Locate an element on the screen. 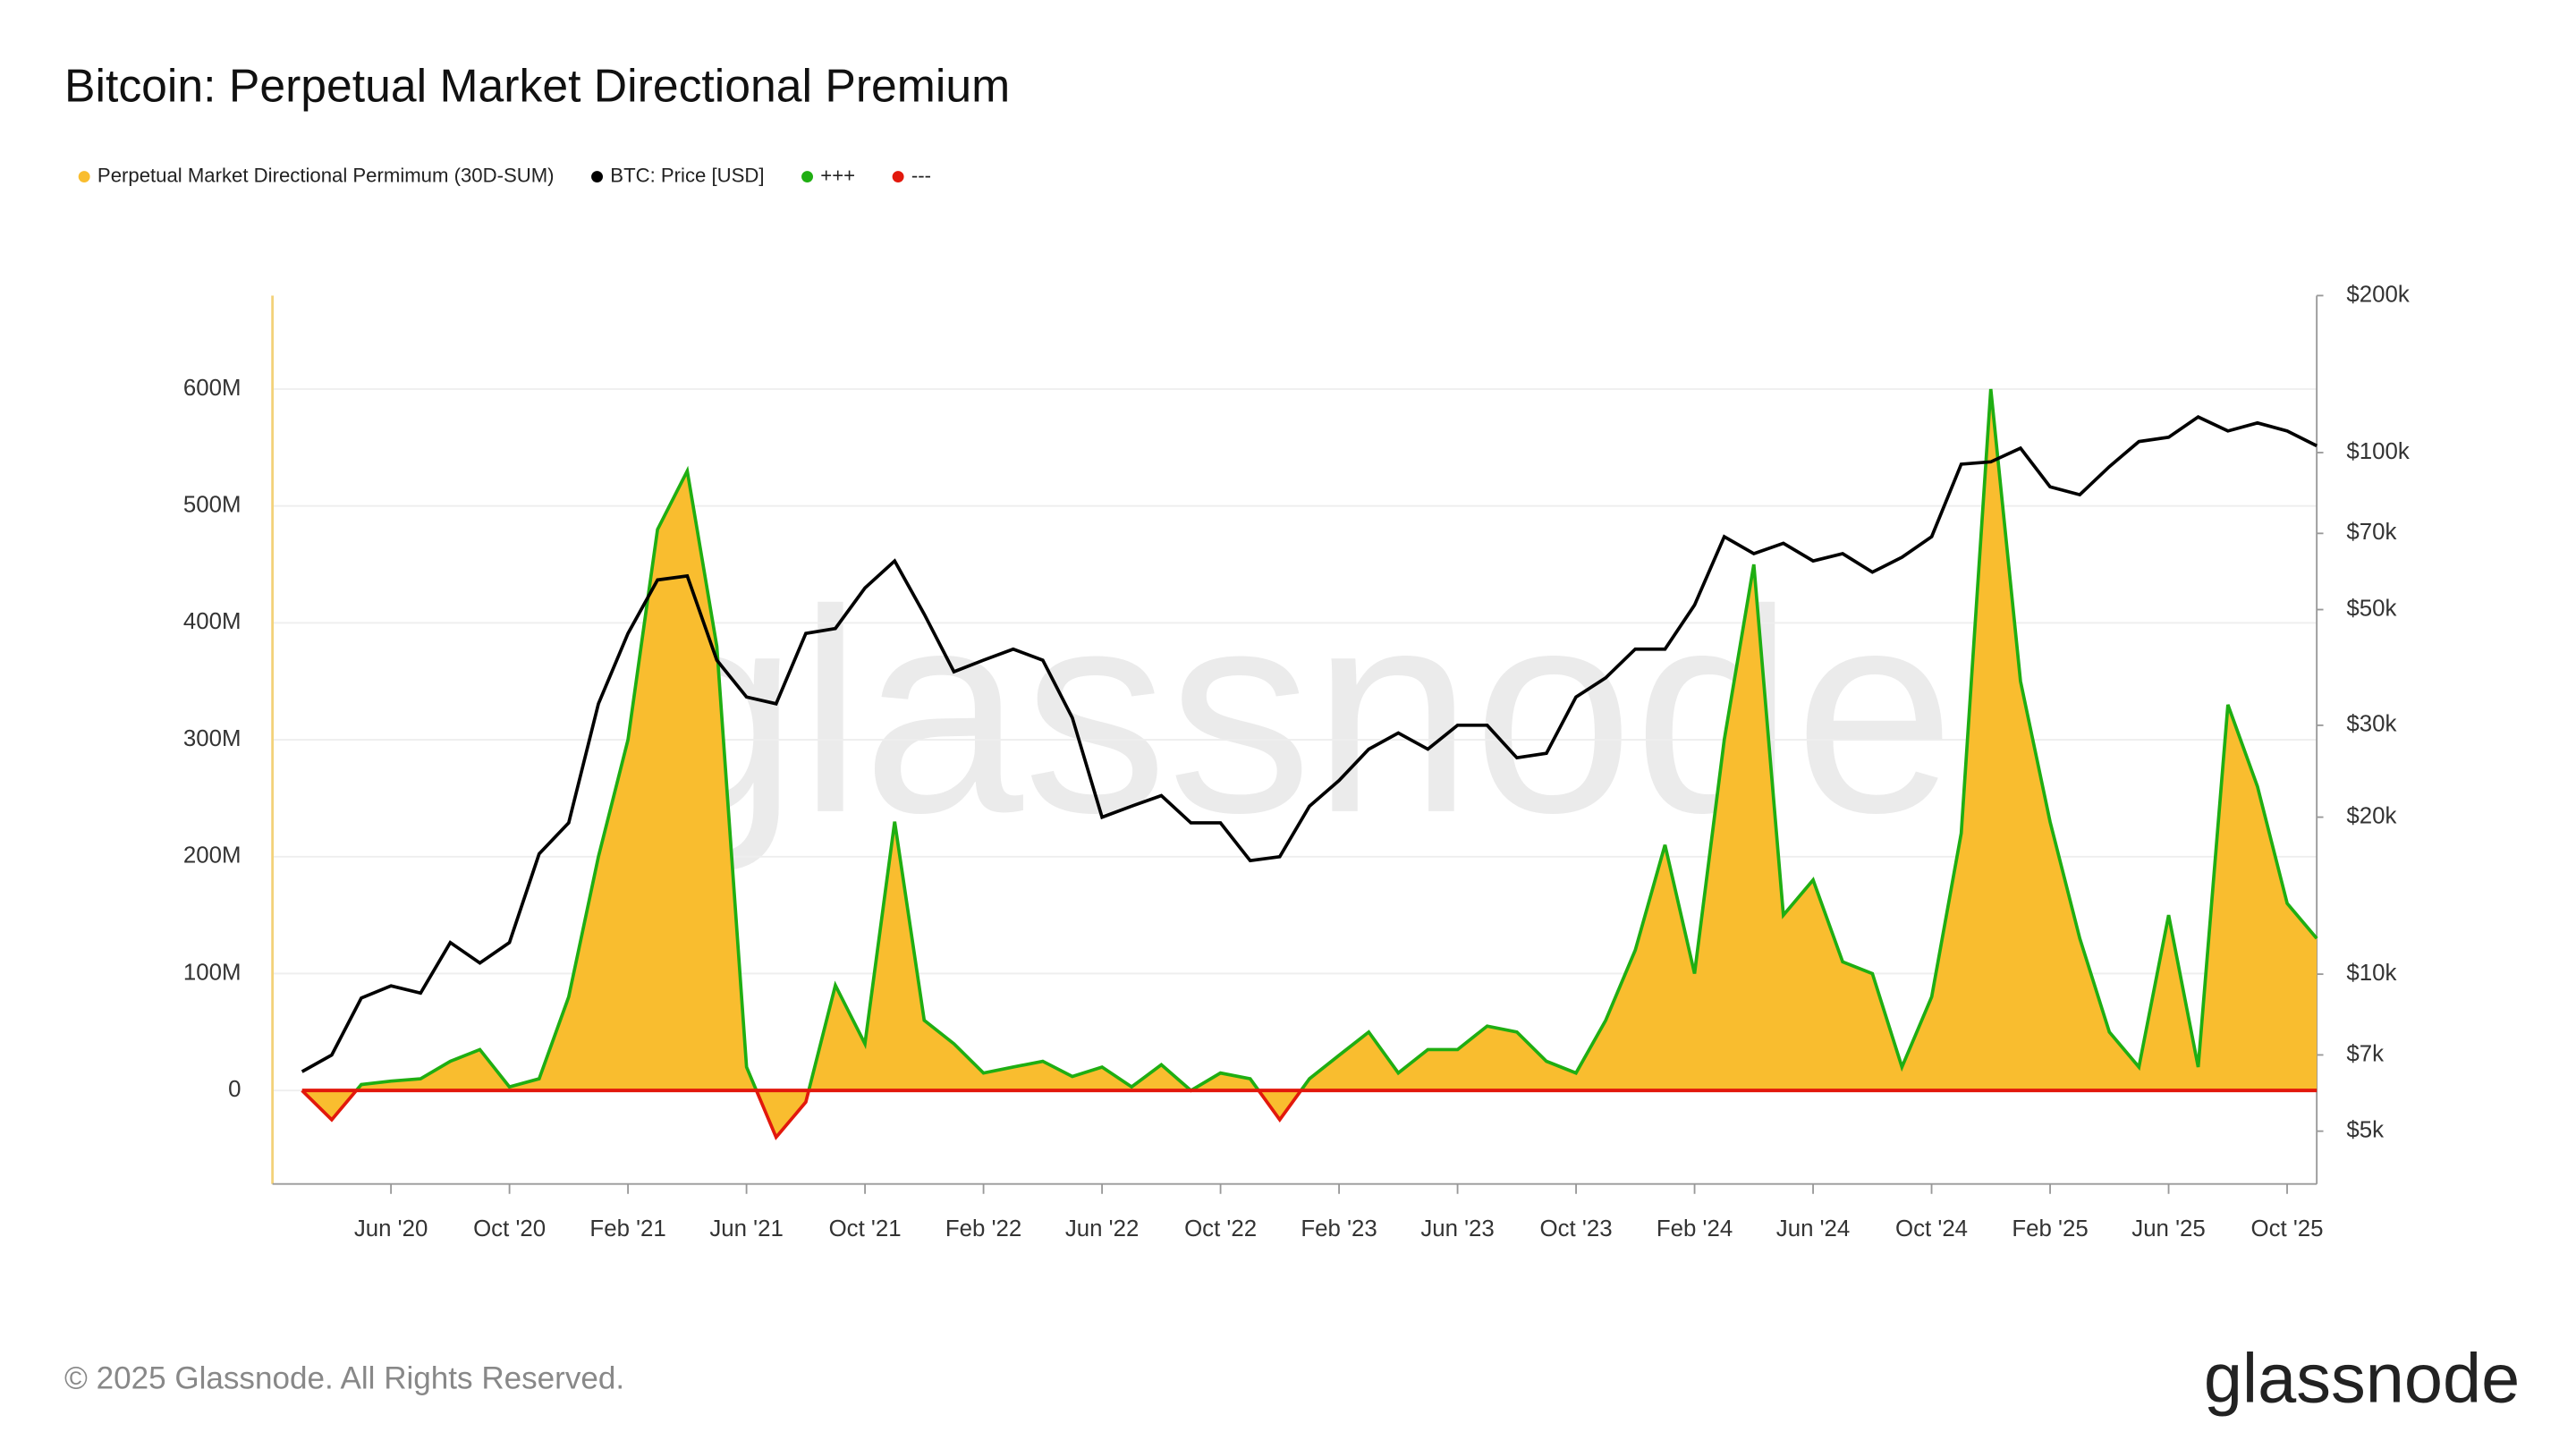  logo: glassnode is located at coordinates (2362, 1379).